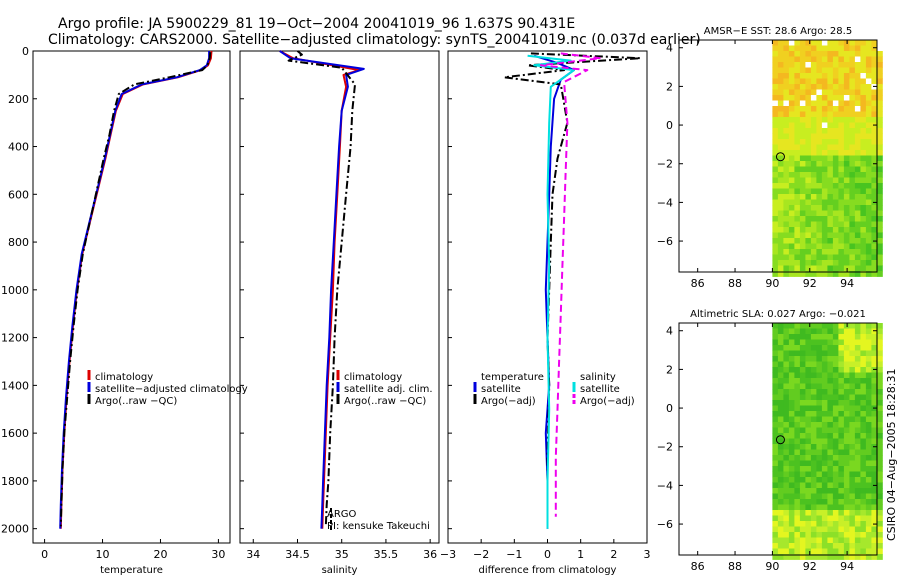  Describe the element at coordinates (25, 51) in the screenshot. I see `temperature-profile-ytick-label: 0` at that location.